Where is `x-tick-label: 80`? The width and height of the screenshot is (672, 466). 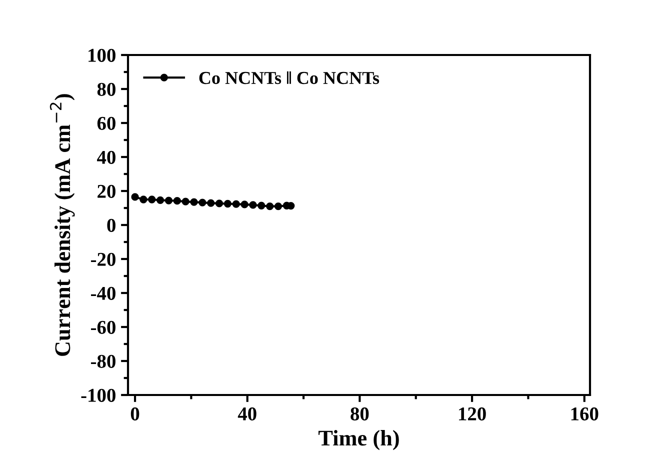 x-tick-label: 80 is located at coordinates (359, 413).